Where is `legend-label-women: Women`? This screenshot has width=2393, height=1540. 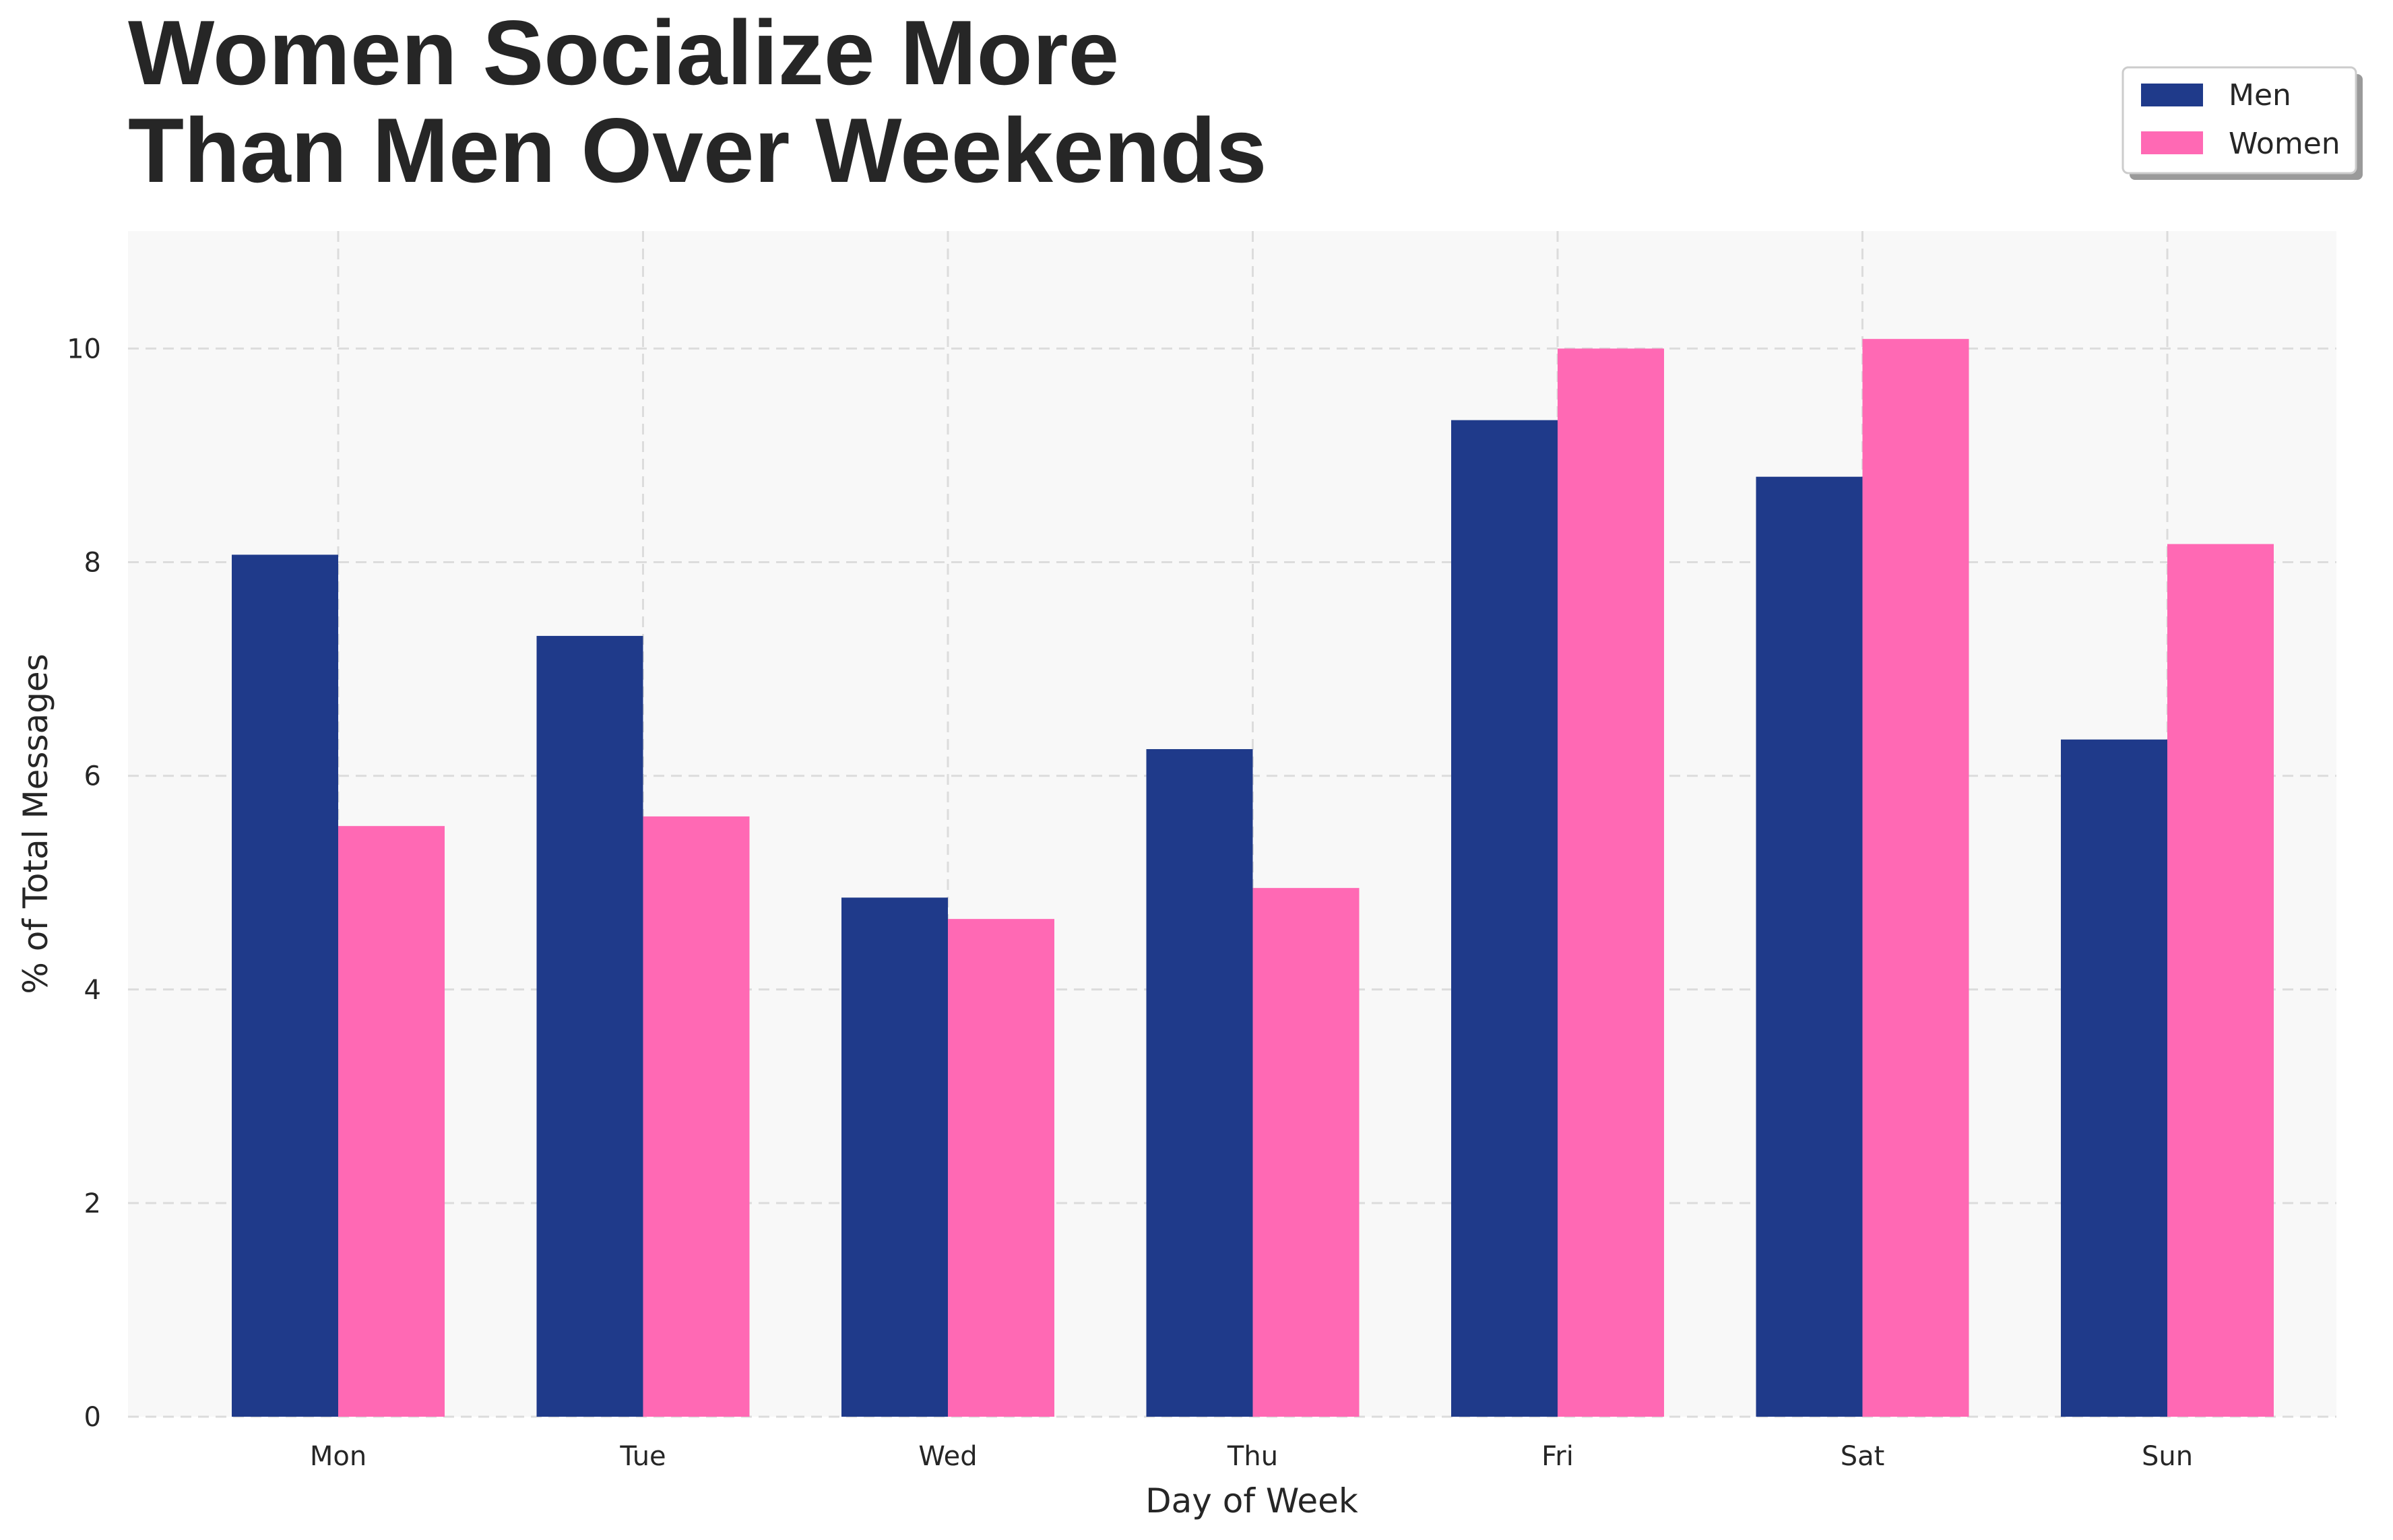 legend-label-women: Women is located at coordinates (2284, 144).